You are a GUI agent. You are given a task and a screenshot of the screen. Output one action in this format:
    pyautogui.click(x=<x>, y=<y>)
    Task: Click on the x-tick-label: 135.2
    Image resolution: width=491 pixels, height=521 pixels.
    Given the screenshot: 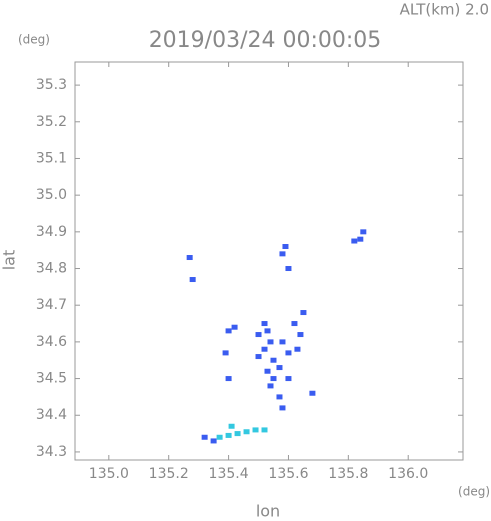 What is the action you would take?
    pyautogui.click(x=169, y=474)
    